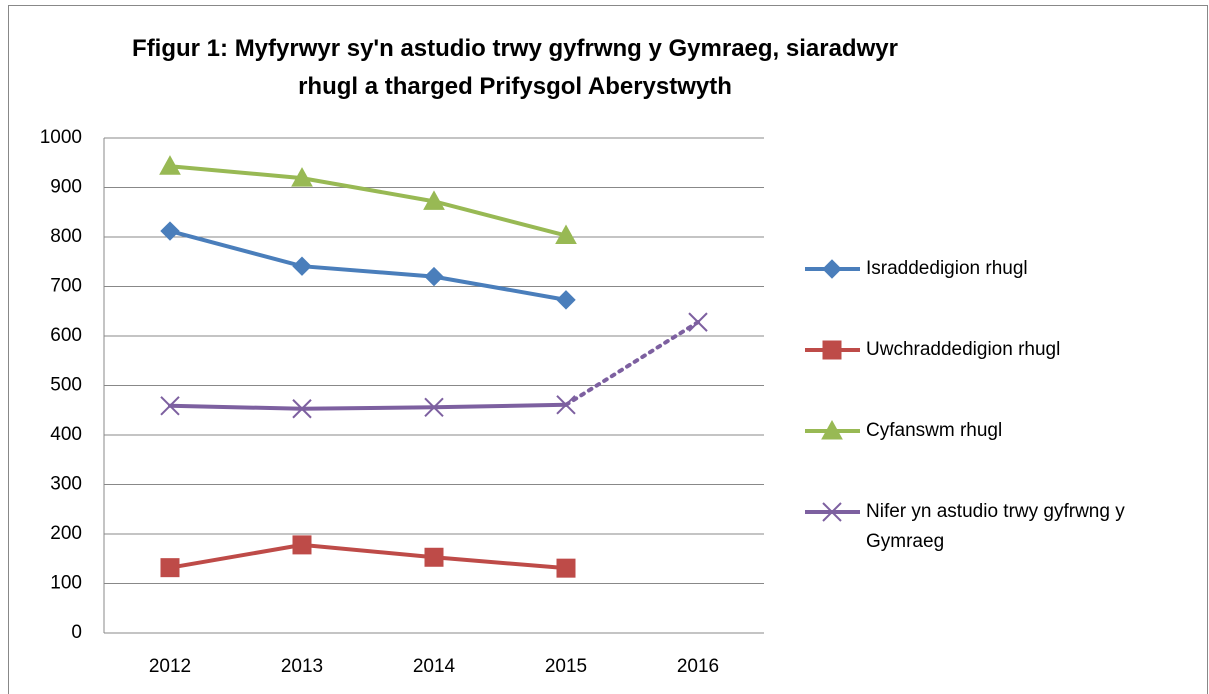  Describe the element at coordinates (566, 666) in the screenshot. I see `x-tick-label: 2015` at that location.